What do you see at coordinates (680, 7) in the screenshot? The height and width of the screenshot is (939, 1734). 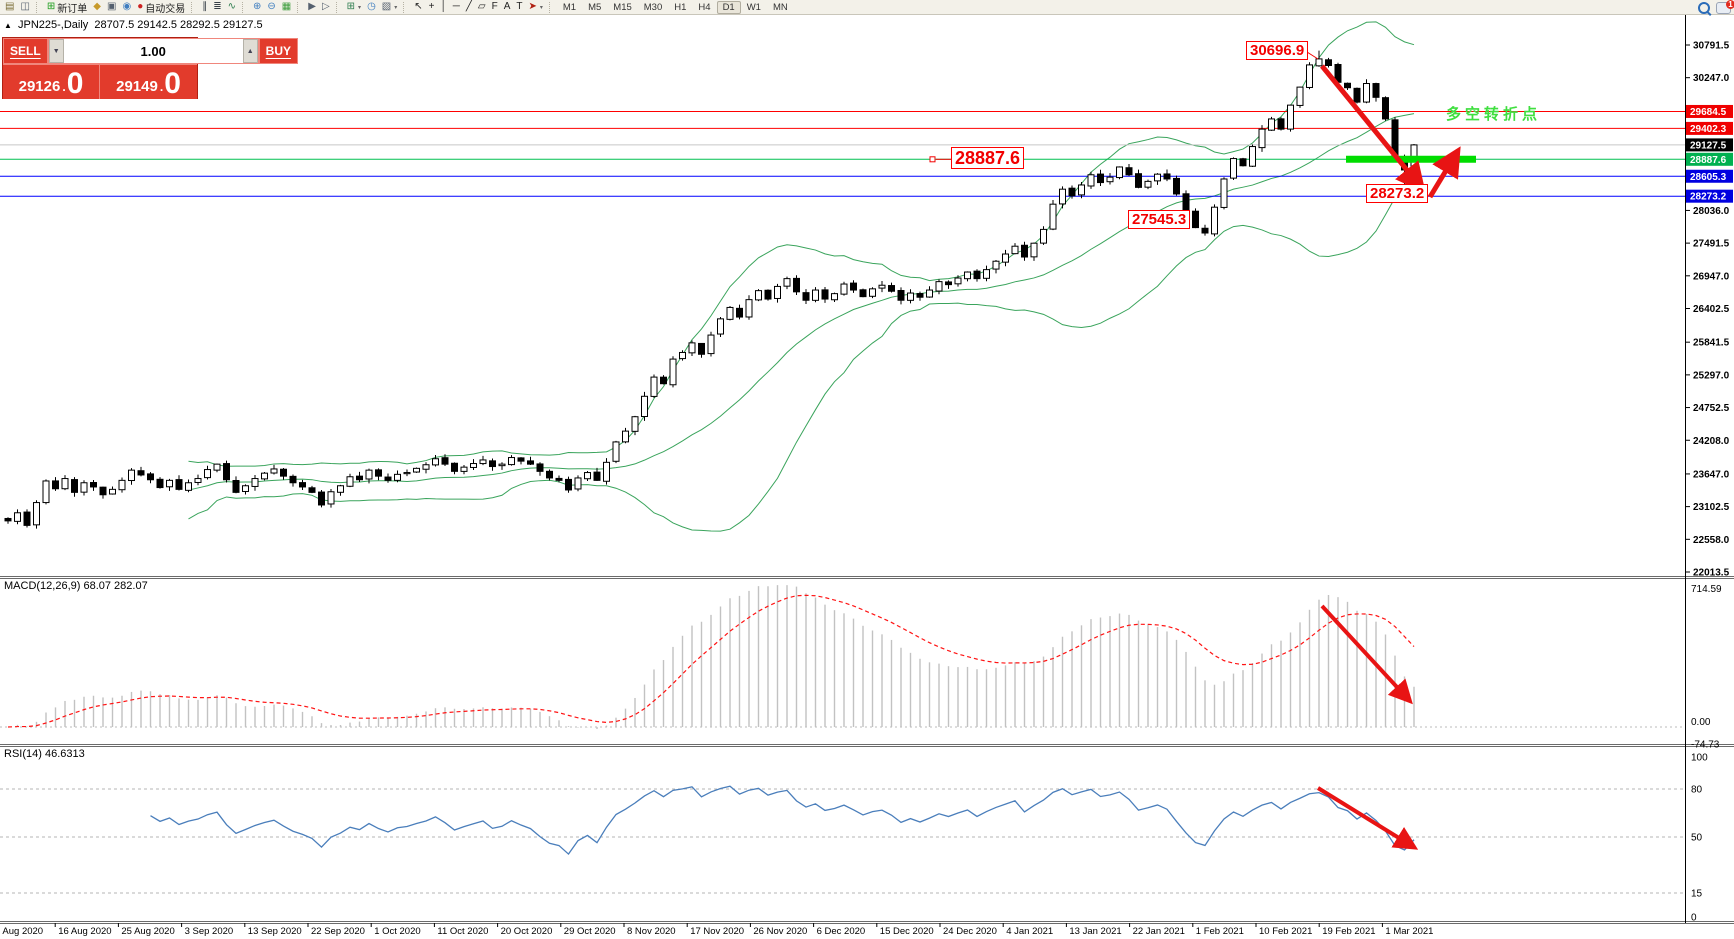 I see `timeframe-h1: H1` at bounding box center [680, 7].